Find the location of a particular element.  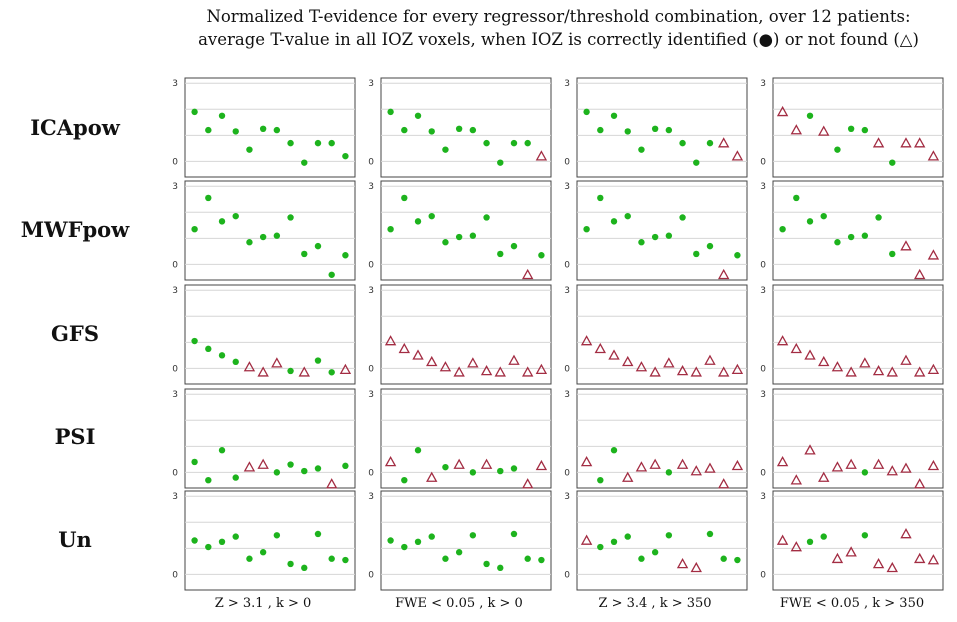

panel-gfs-col-1: 03 is located at coordinates (264, 334).